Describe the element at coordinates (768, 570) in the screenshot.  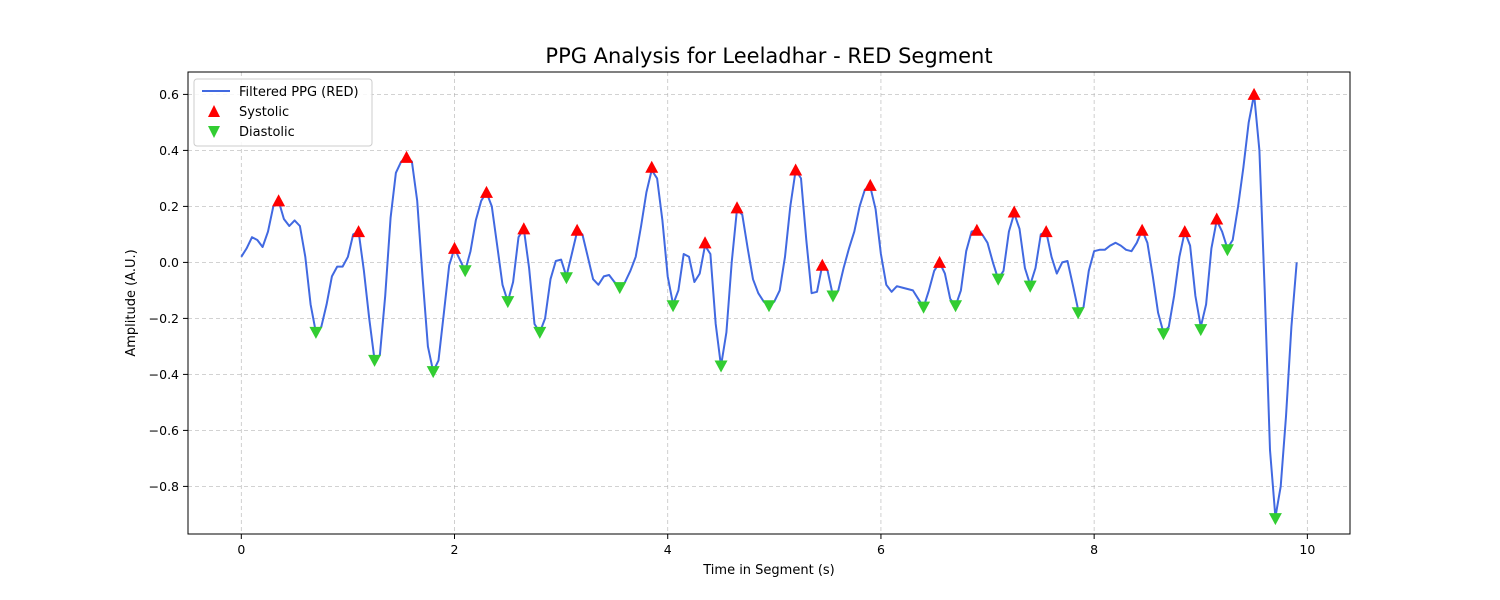
I see `x-axis-label: Time in Segment (s)` at that location.